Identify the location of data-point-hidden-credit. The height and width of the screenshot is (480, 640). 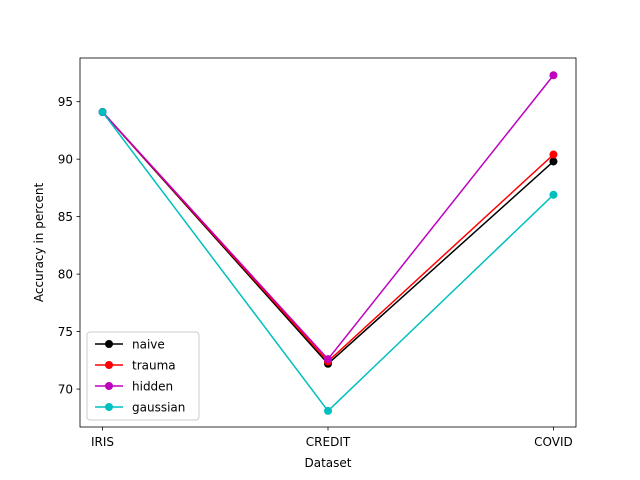
(328, 359).